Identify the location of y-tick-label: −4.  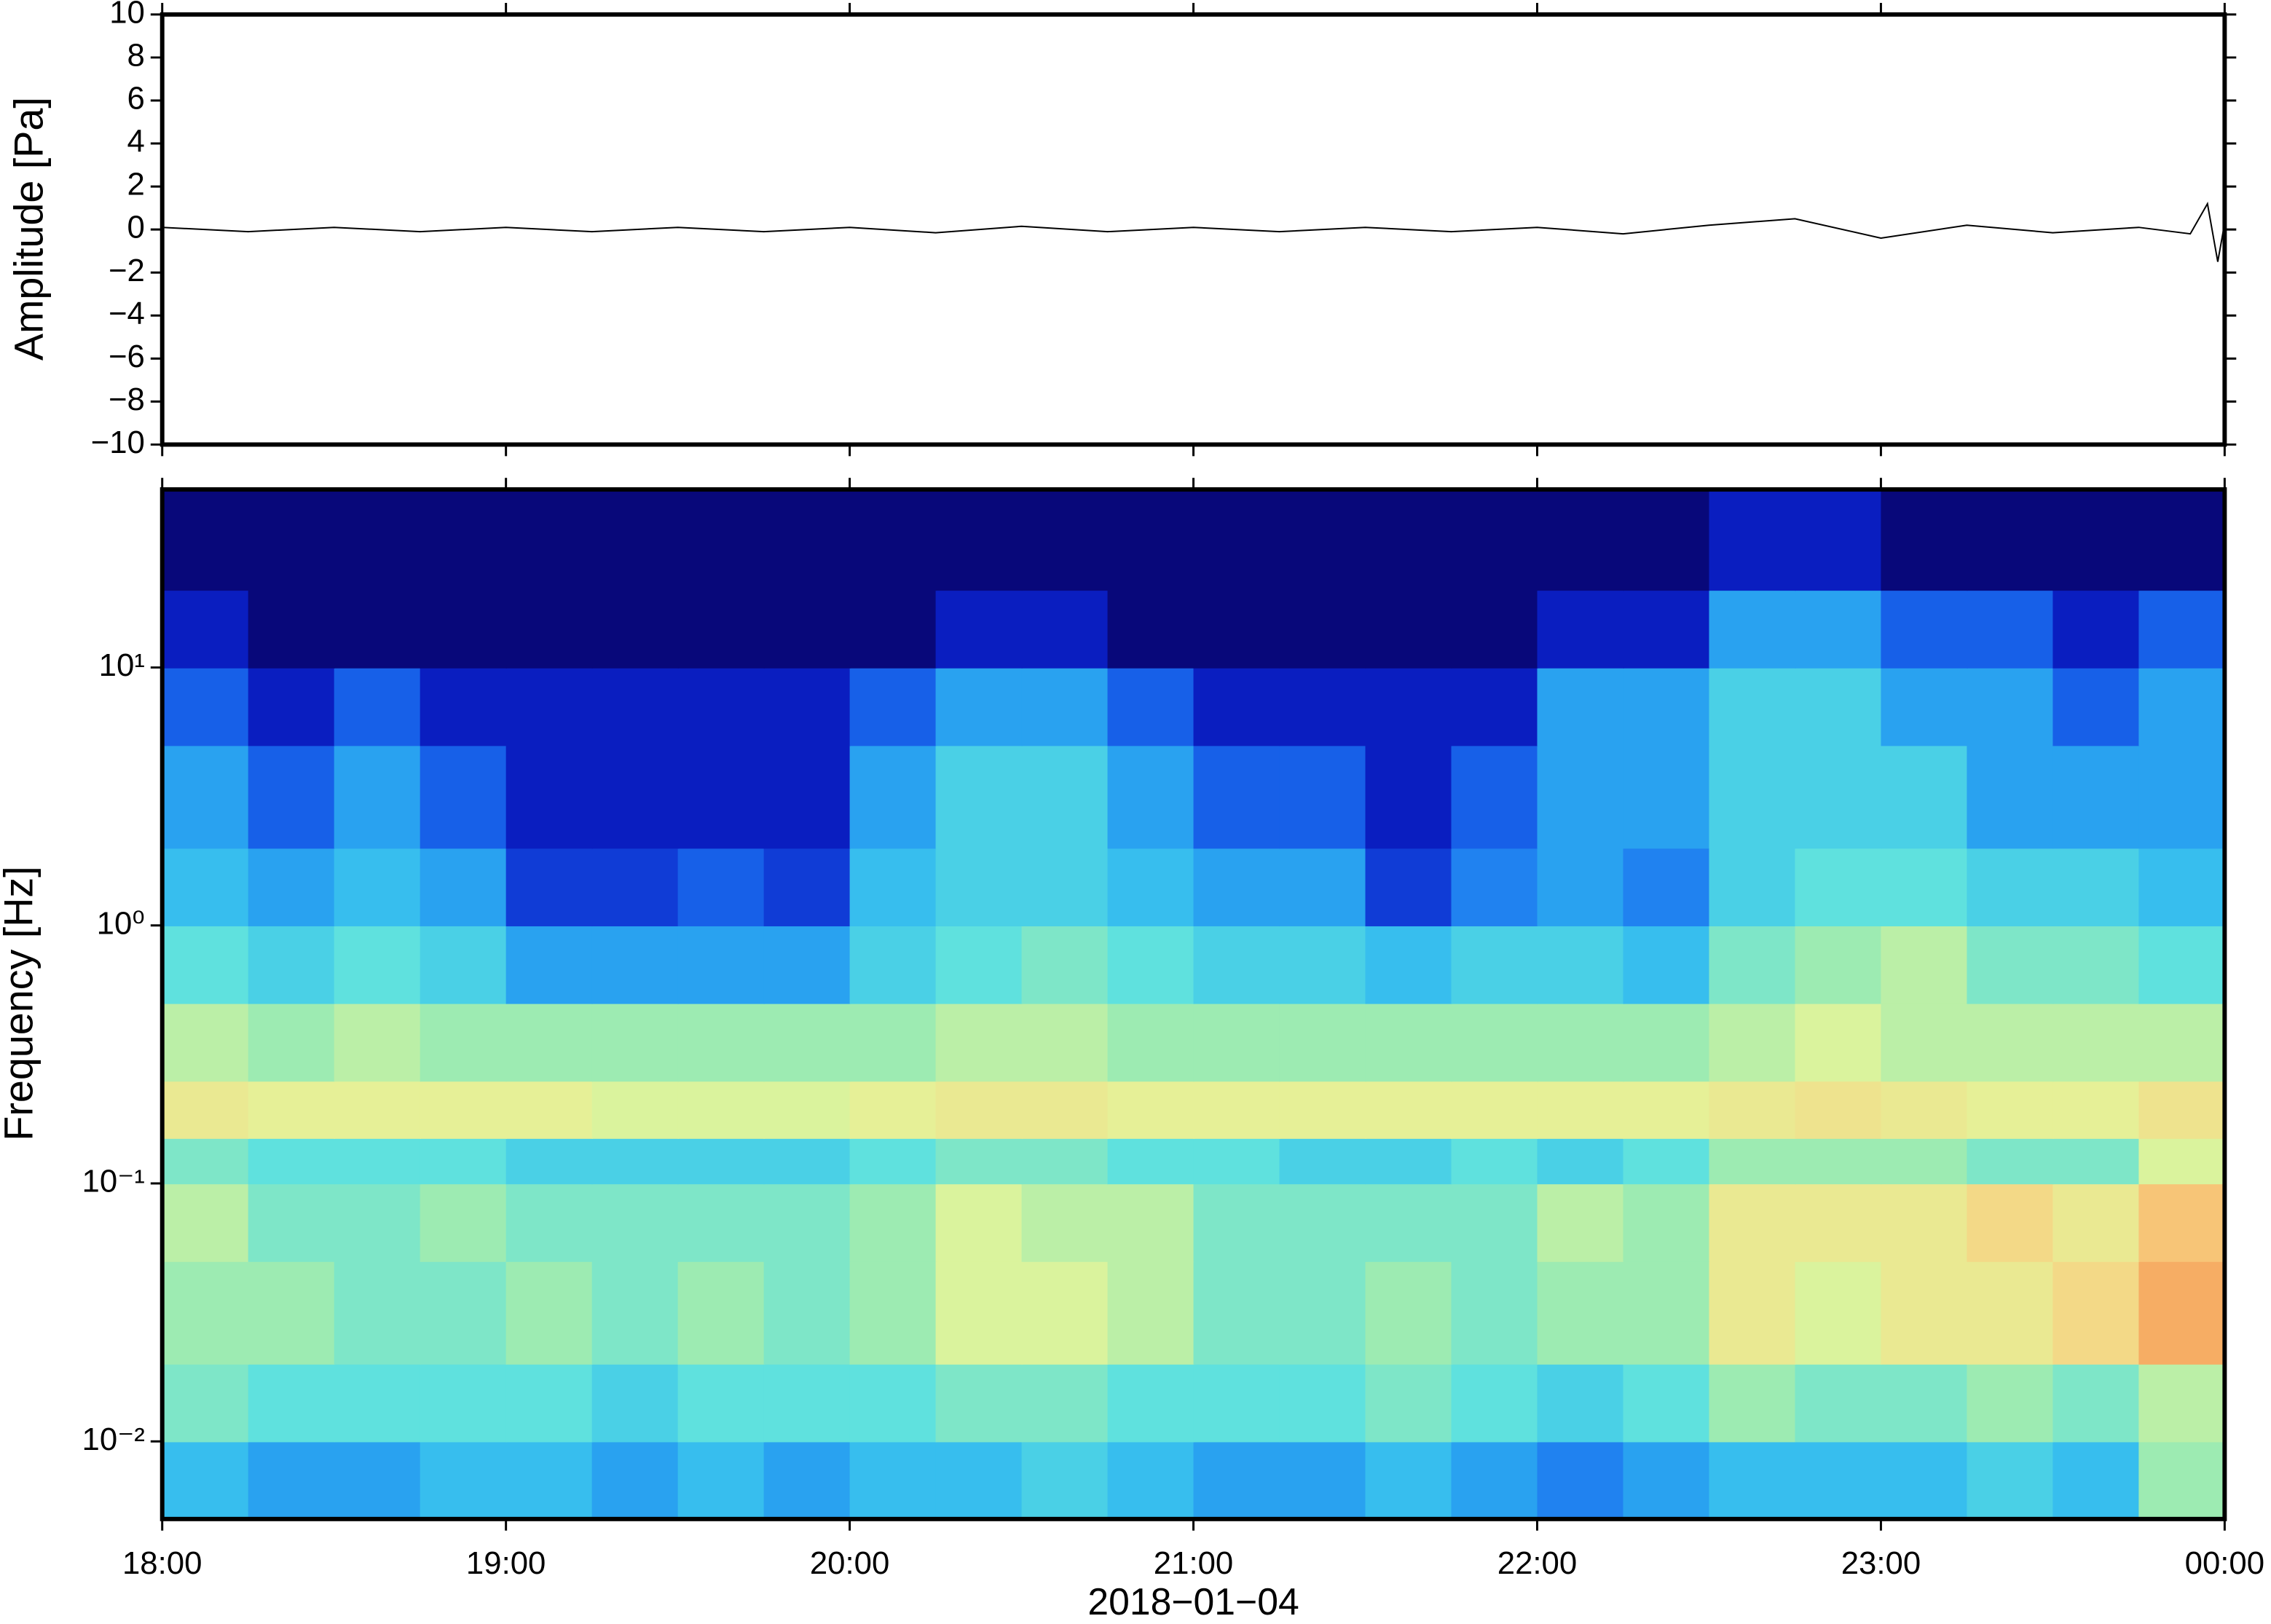
(127, 313).